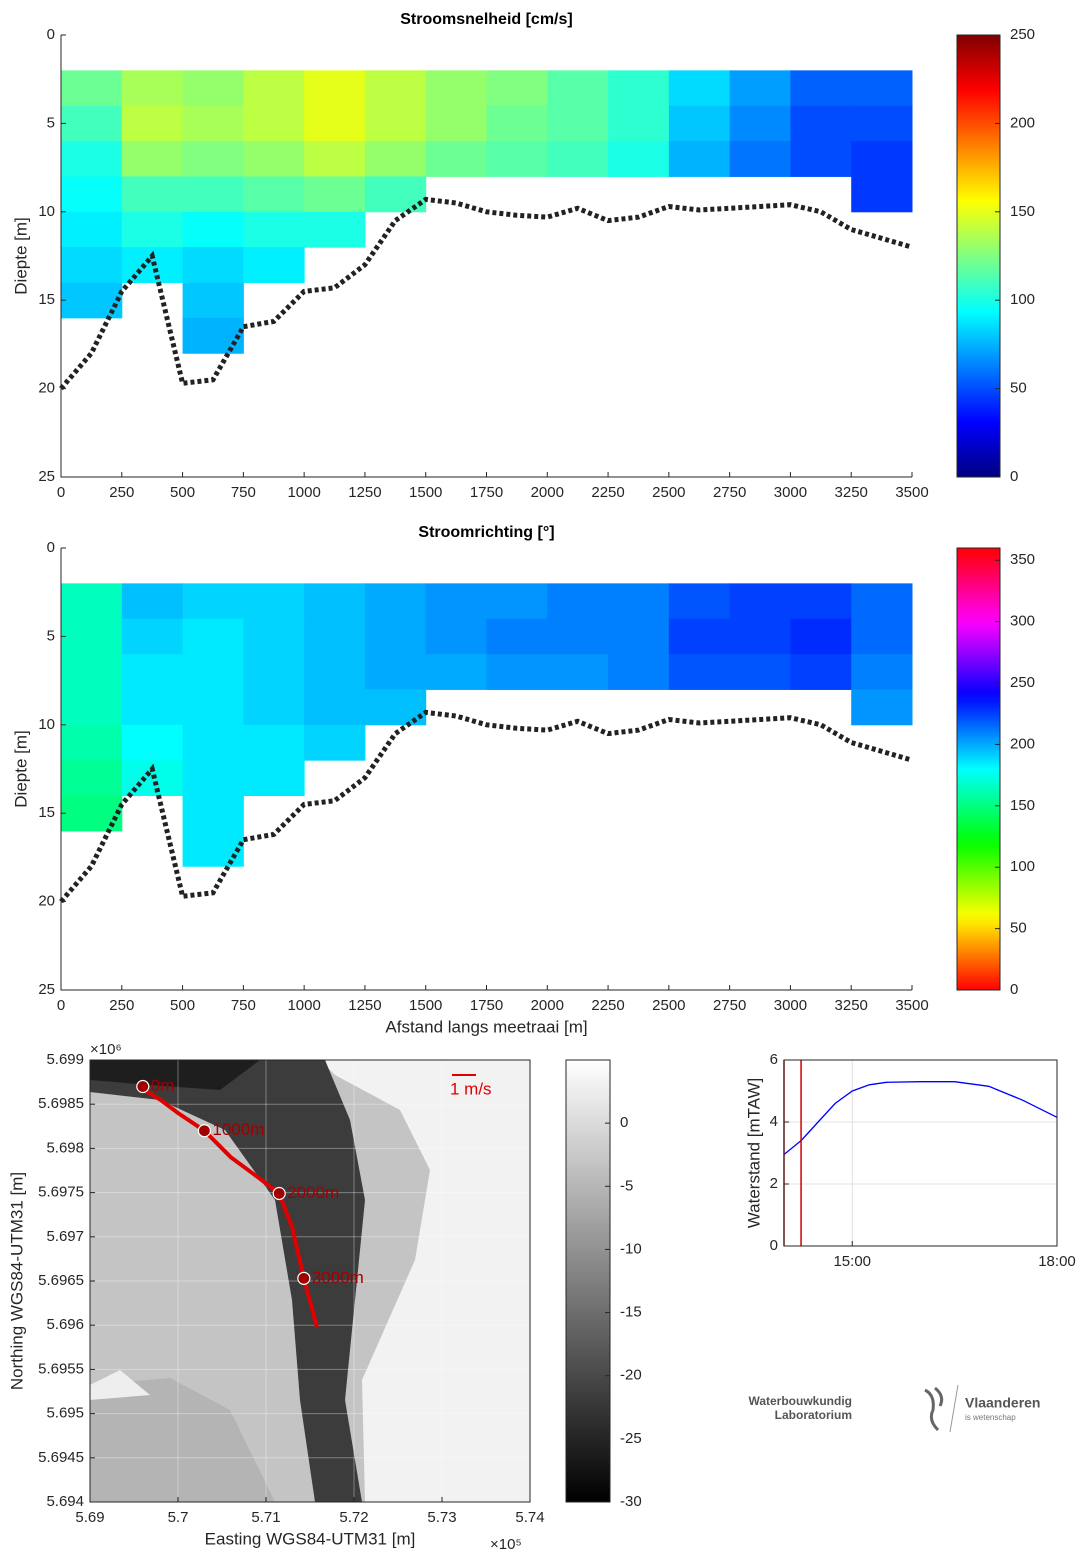  I want to click on logo-text: is wetenschap, so click(990, 1417).